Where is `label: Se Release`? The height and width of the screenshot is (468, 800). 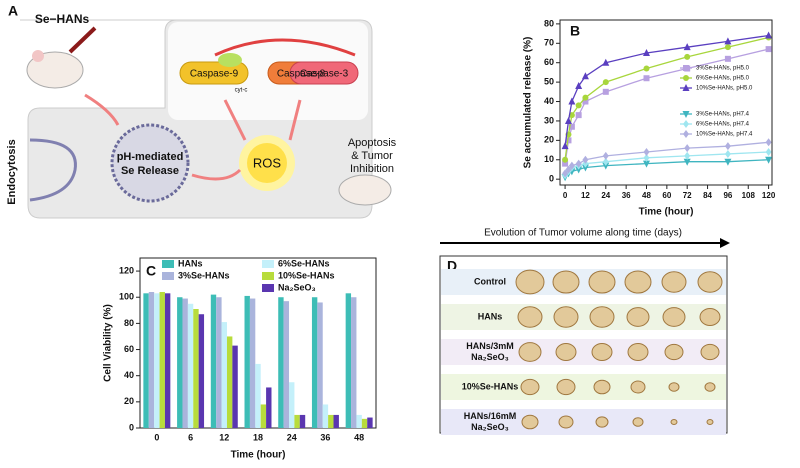 label: Se Release is located at coordinates (150, 171).